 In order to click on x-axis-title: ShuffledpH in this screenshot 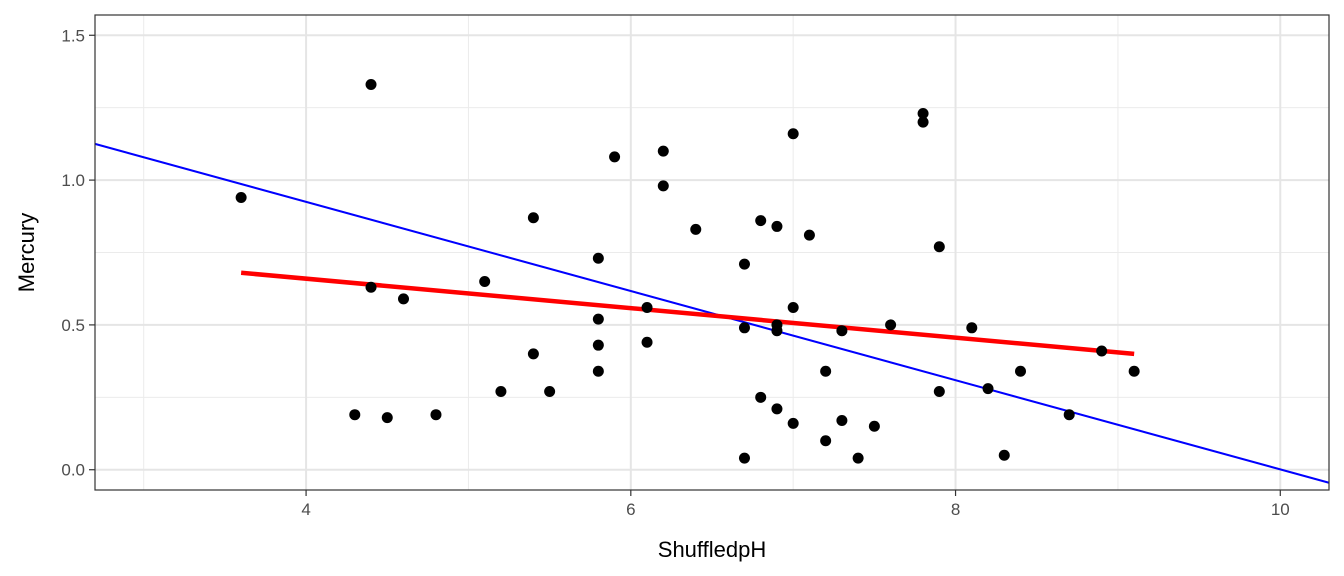, I will do `click(712, 549)`.